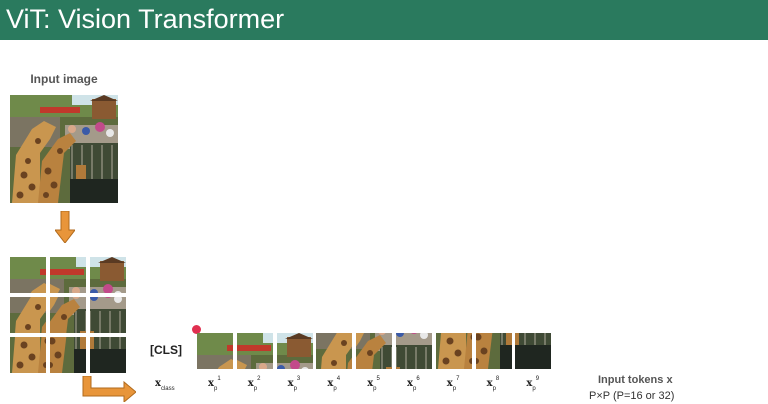 The width and height of the screenshot is (768, 404). I want to click on patch-grid, so click(69, 315).